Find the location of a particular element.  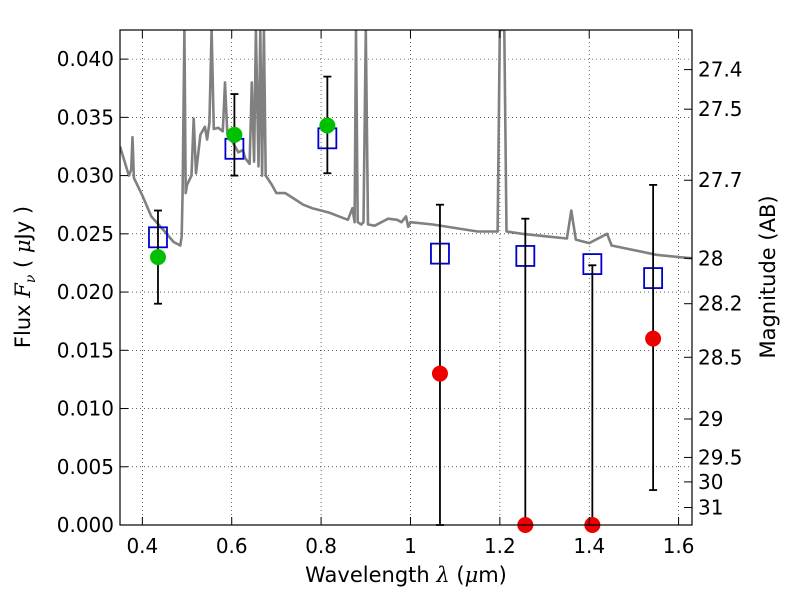

mag-tick-label: 27.5 is located at coordinates (720, 109).